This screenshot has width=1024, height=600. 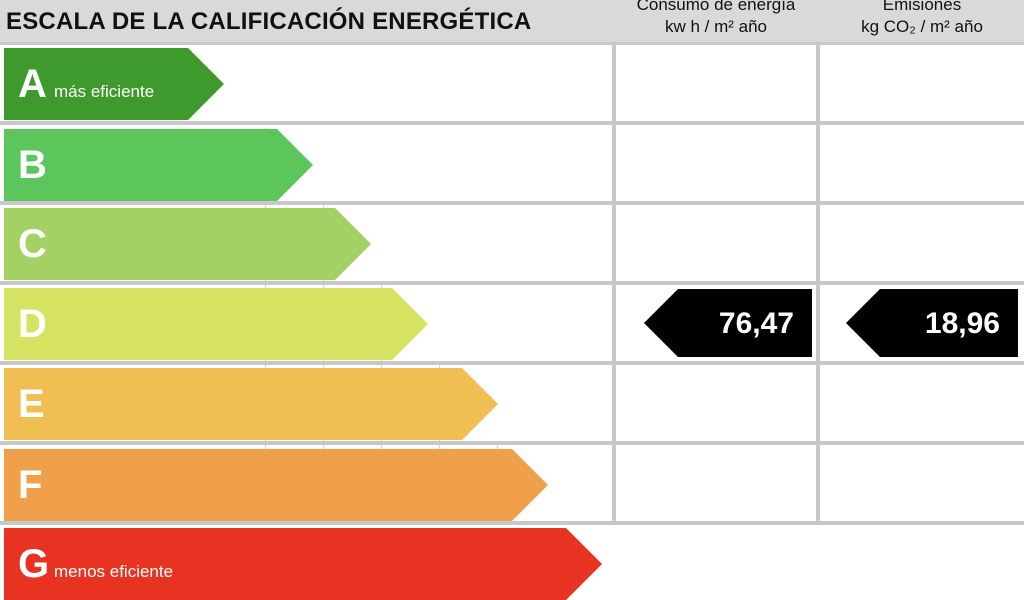 What do you see at coordinates (716, 83) in the screenshot?
I see `row-a-consumo-cell` at bounding box center [716, 83].